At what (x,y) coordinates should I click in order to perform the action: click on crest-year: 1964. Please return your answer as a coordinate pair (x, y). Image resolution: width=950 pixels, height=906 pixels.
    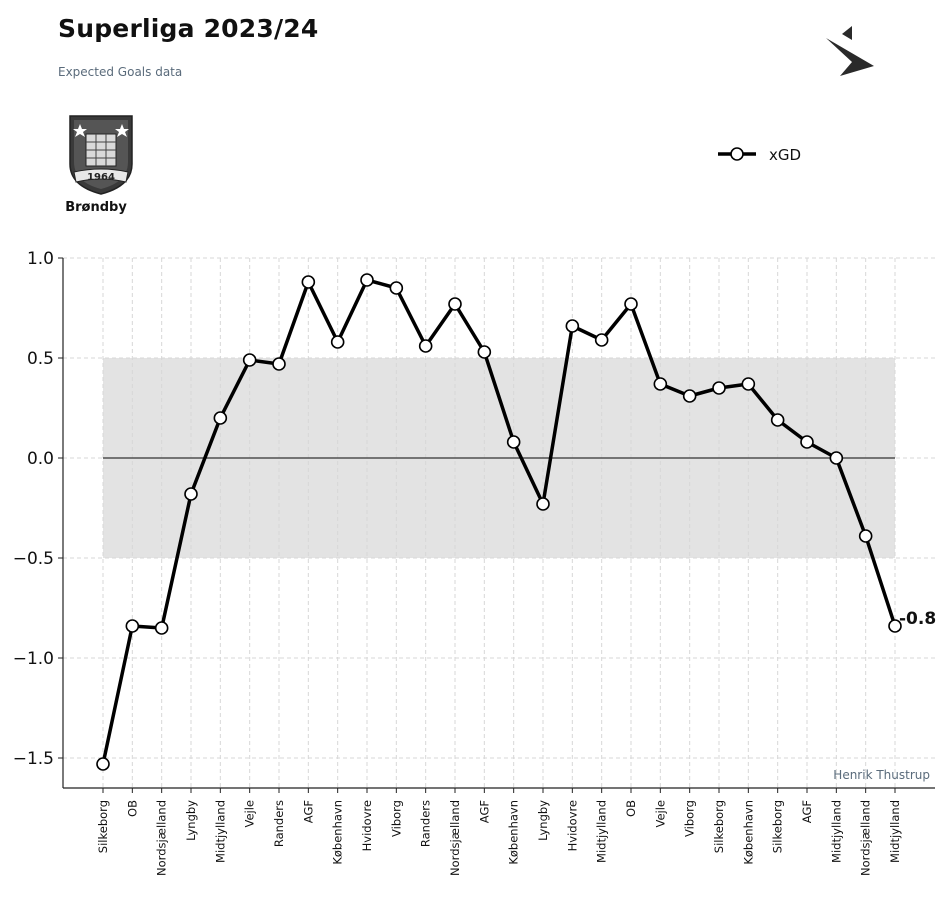
    Looking at the image, I should click on (101, 177).